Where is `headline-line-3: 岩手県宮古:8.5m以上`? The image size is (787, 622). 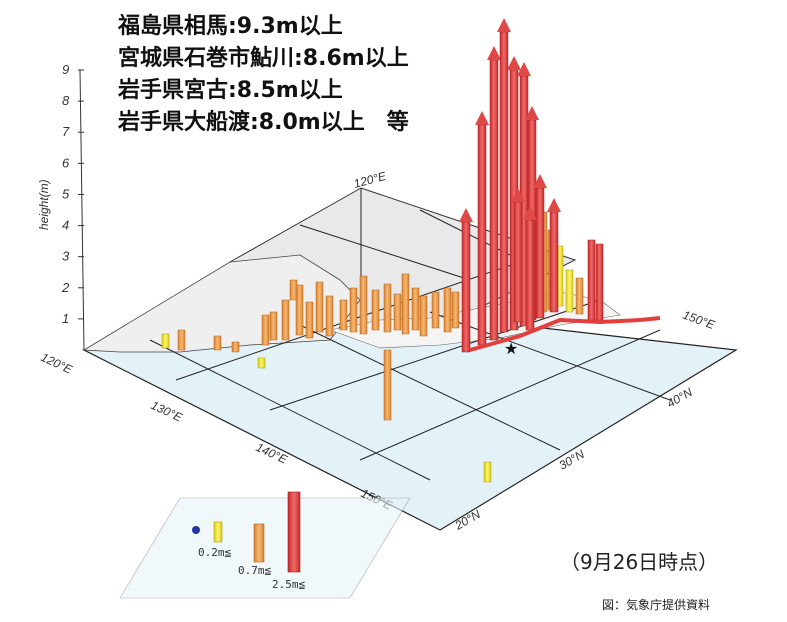 headline-line-3: 岩手県宮古:8.5m以上 is located at coordinates (230, 90).